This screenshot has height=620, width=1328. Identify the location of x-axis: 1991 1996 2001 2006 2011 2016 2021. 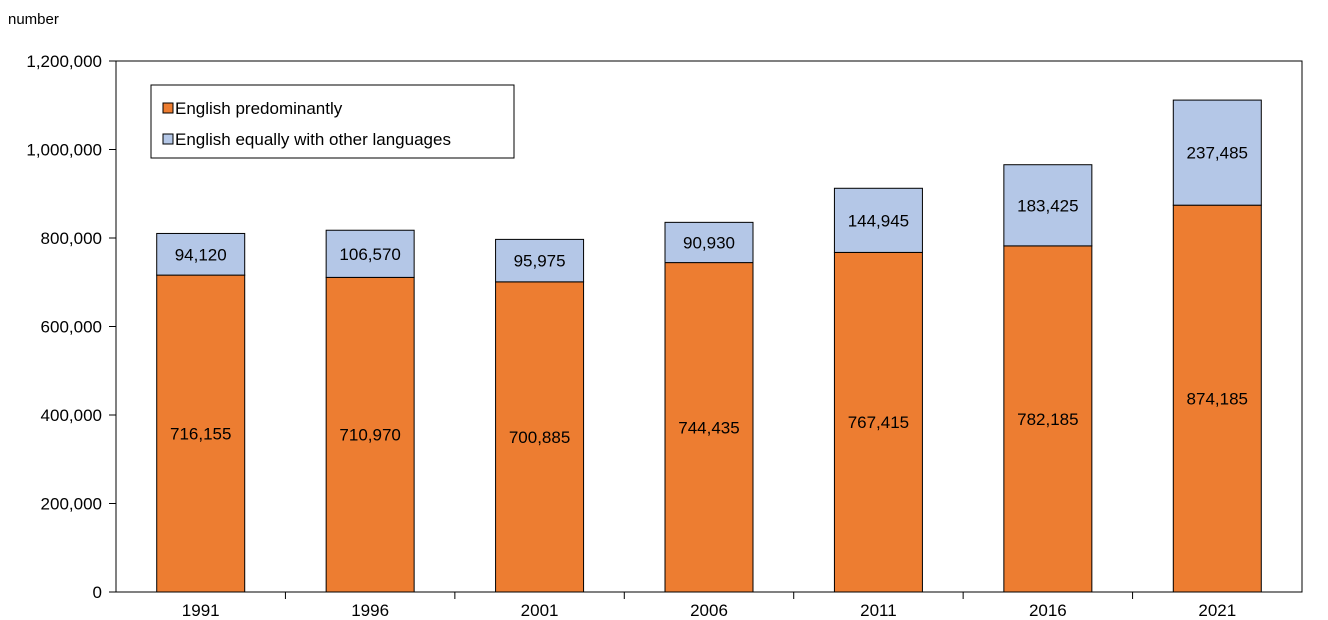
(709, 606).